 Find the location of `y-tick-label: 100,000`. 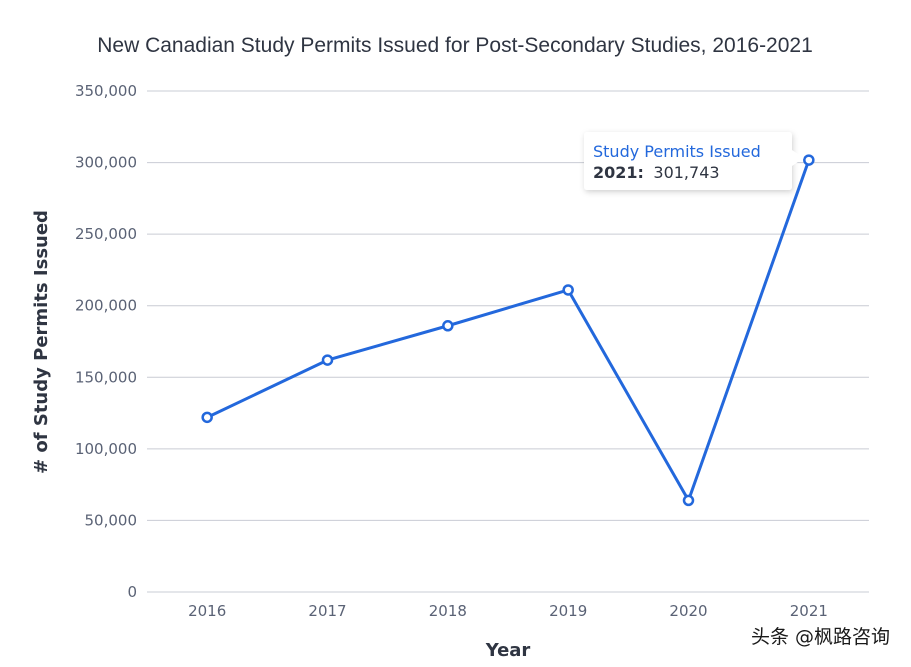

y-tick-label: 100,000 is located at coordinates (106, 449).